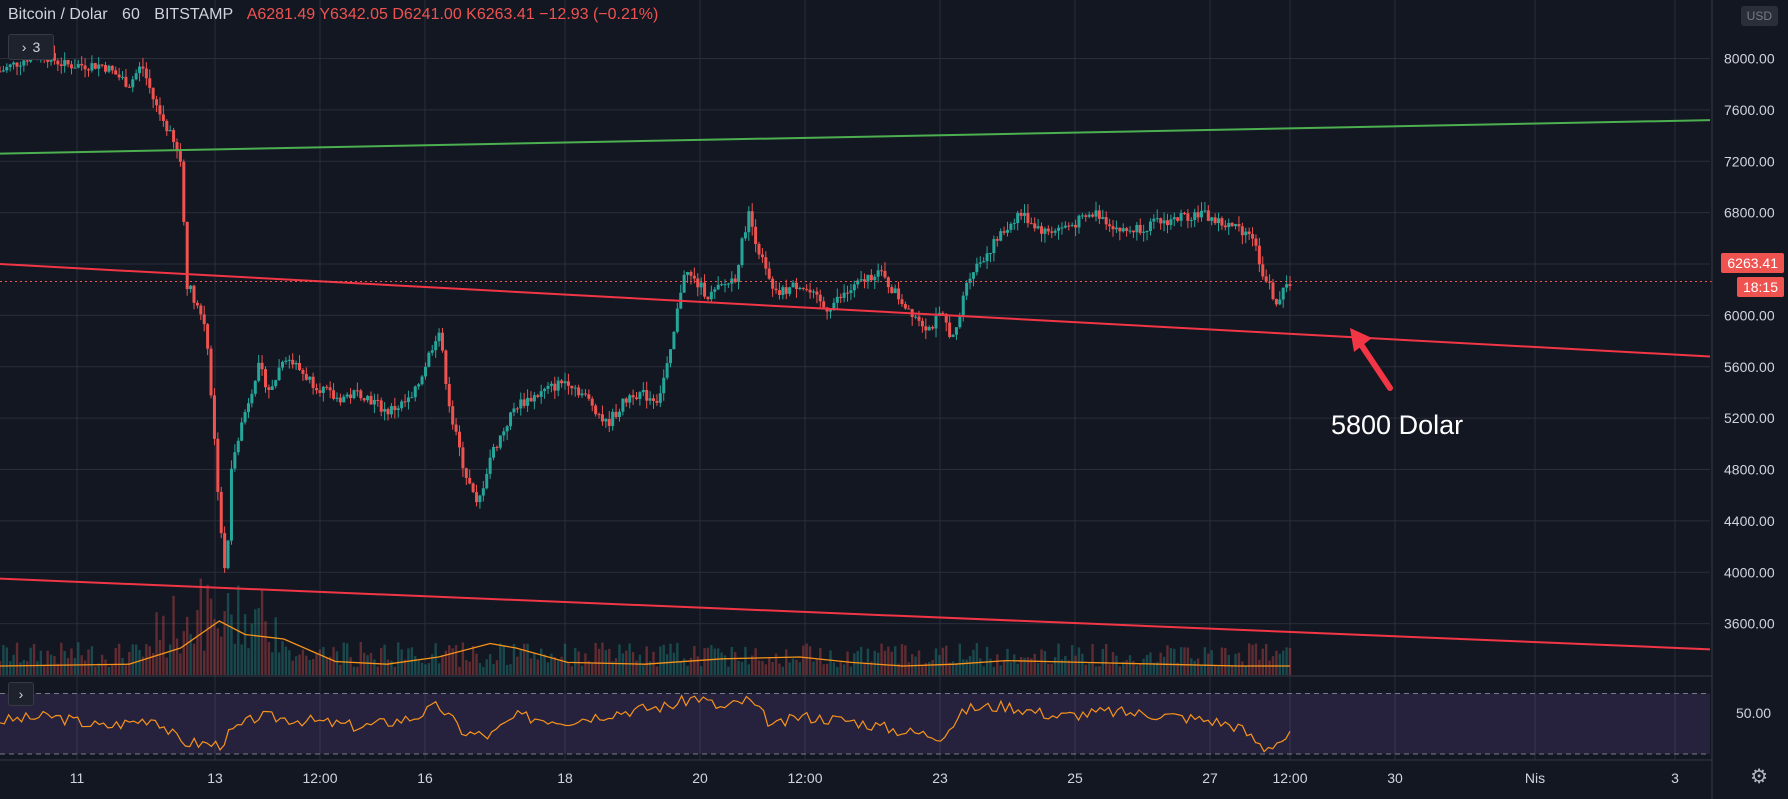 This screenshot has width=1788, height=799. What do you see at coordinates (58, 14) in the screenshot?
I see `symbol-name: Bitcoin / Dolar` at bounding box center [58, 14].